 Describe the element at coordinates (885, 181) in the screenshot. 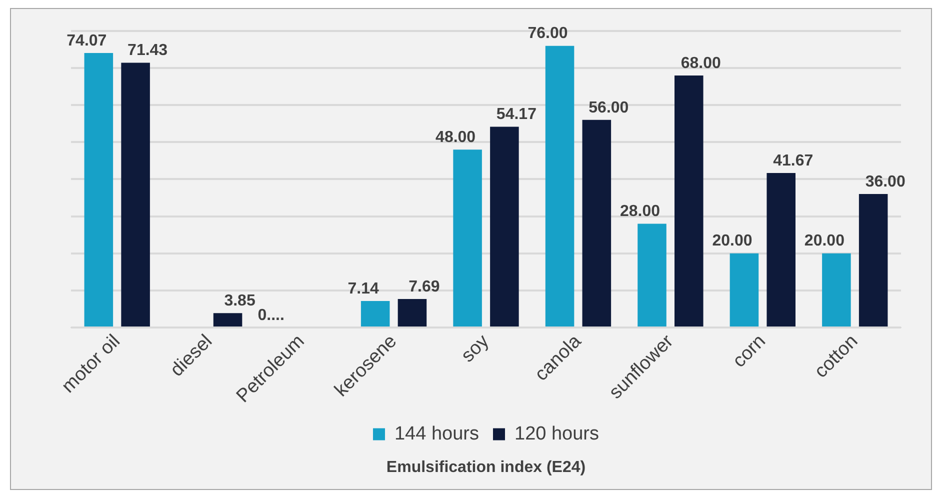

I see `data-label: 36.00` at that location.